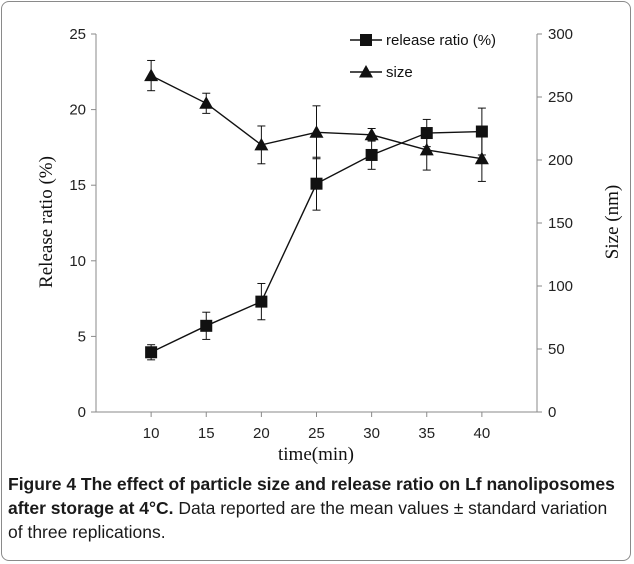  Describe the element at coordinates (316, 454) in the screenshot. I see `x-axis-title: time(min)` at that location.